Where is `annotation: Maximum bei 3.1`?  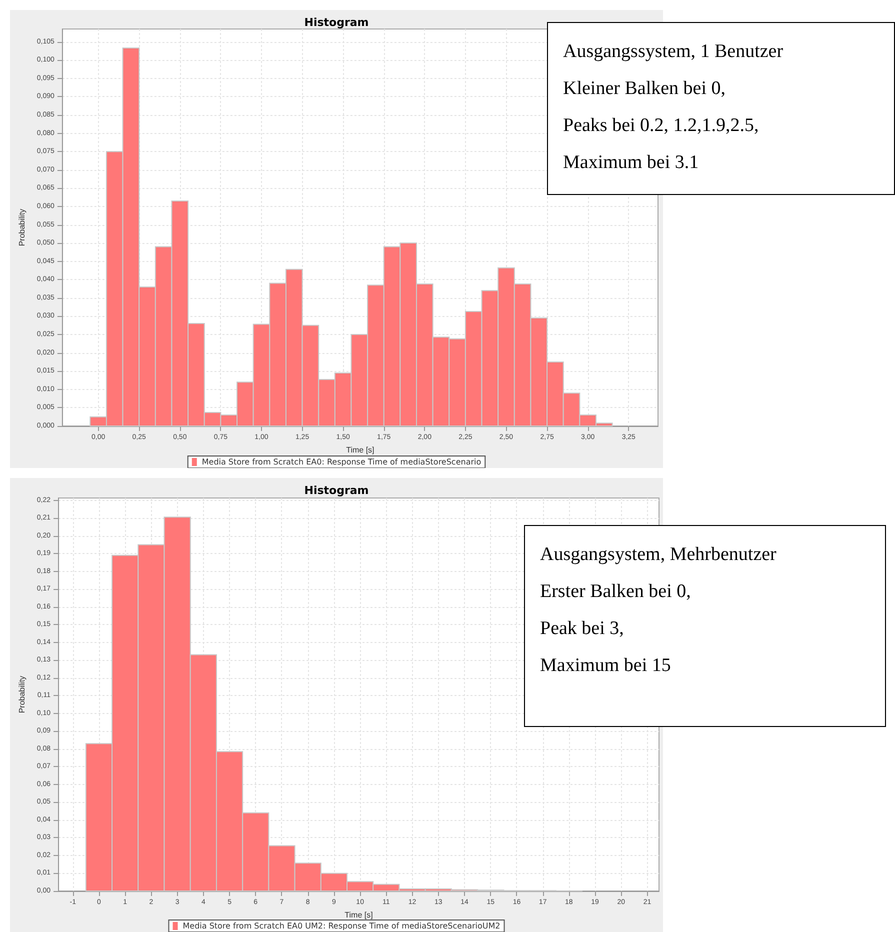 annotation: Maximum bei 3.1 is located at coordinates (631, 163).